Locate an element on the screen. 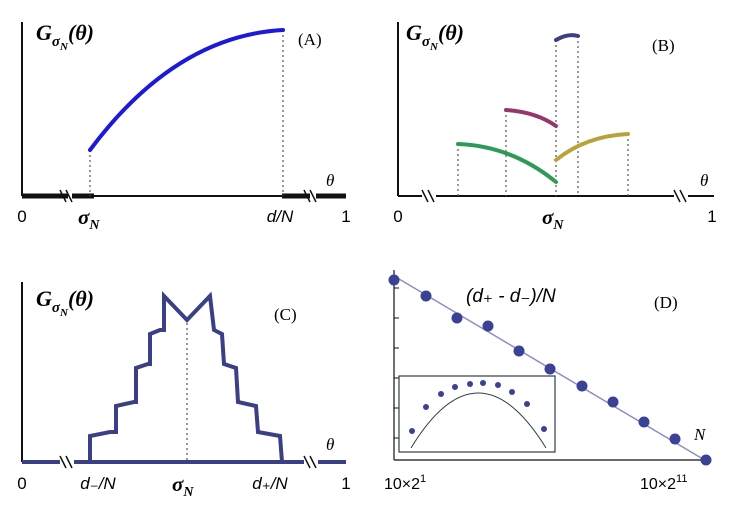  panel-d-inset-curve is located at coordinates (478, 420).